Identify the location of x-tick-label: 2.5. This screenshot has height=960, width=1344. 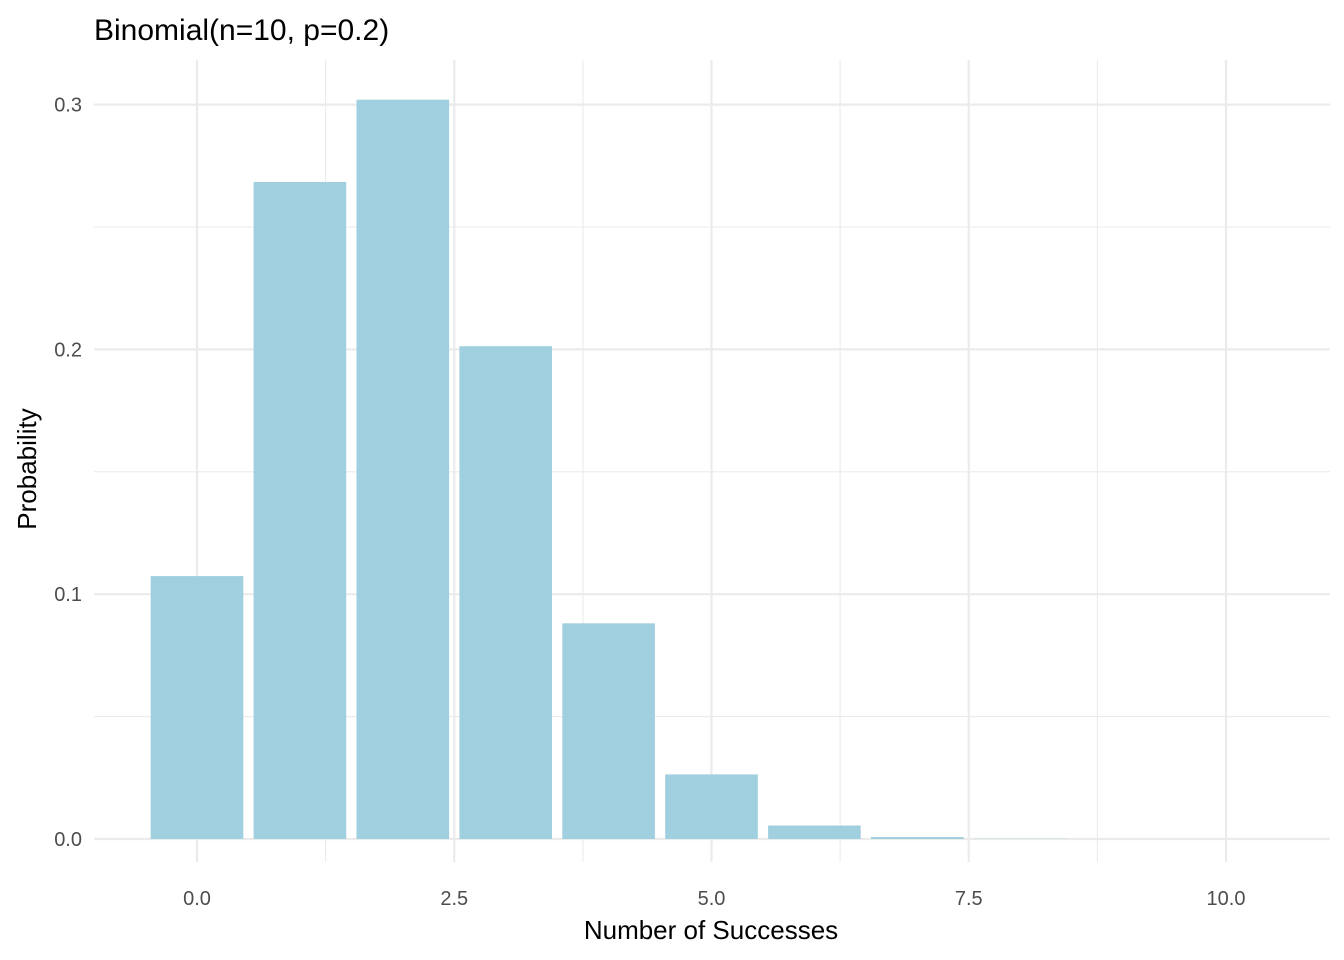
(454, 899).